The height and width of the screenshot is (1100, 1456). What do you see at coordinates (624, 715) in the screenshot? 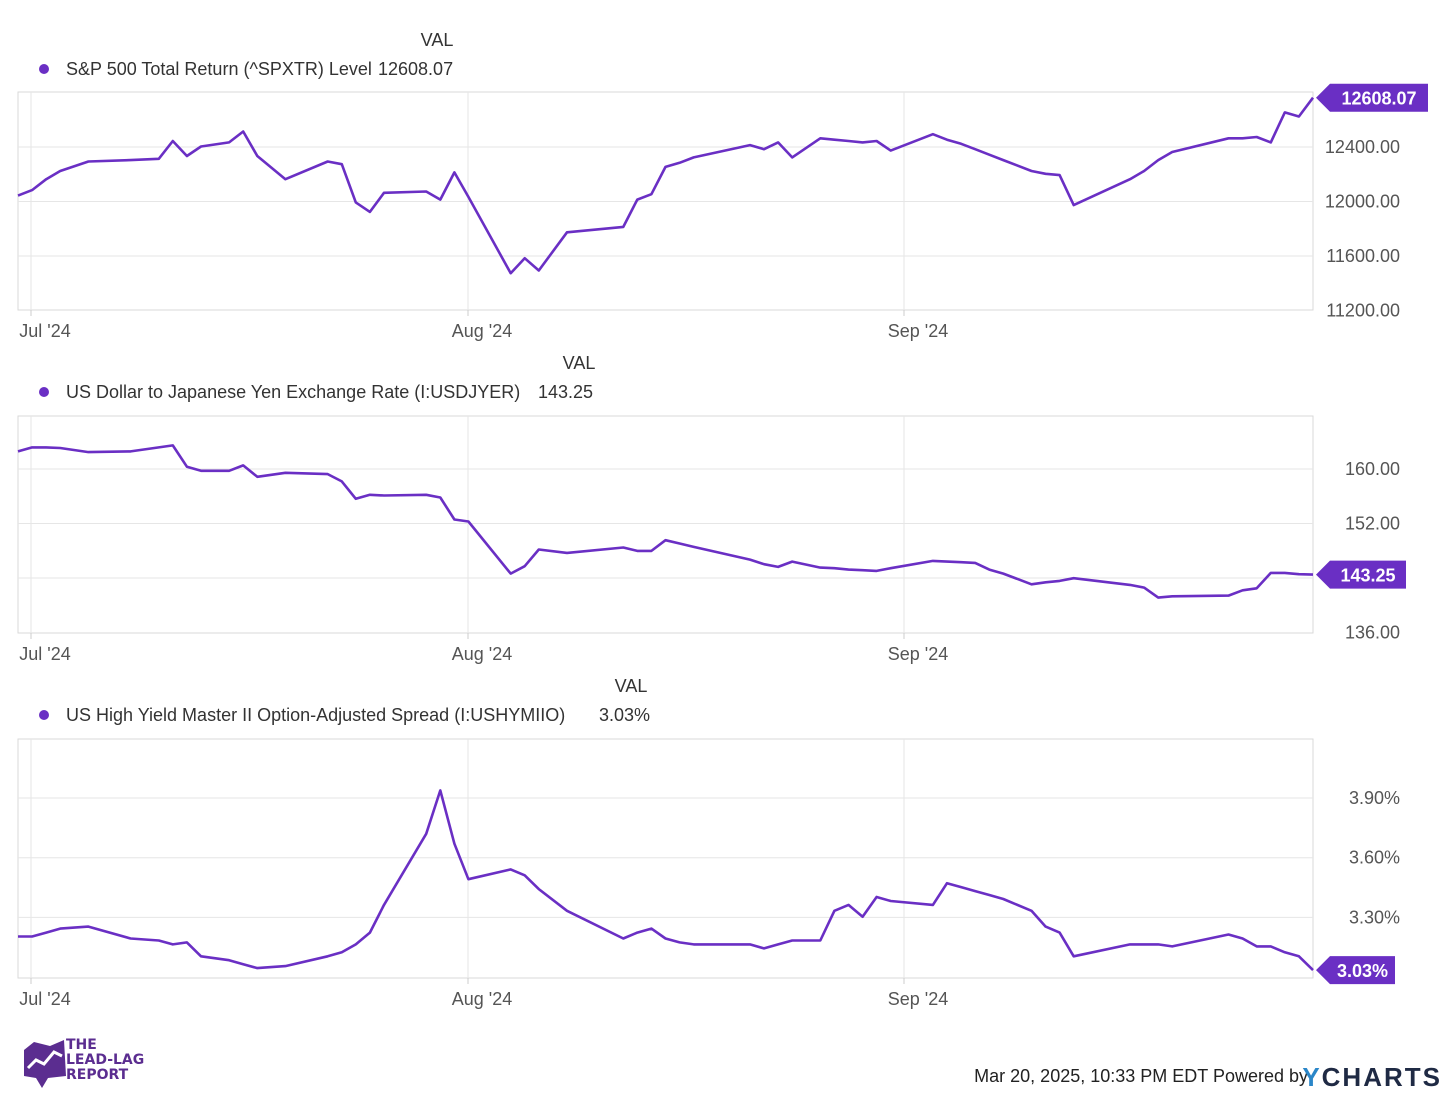
I see `legend-series-value: 3.03%` at bounding box center [624, 715].